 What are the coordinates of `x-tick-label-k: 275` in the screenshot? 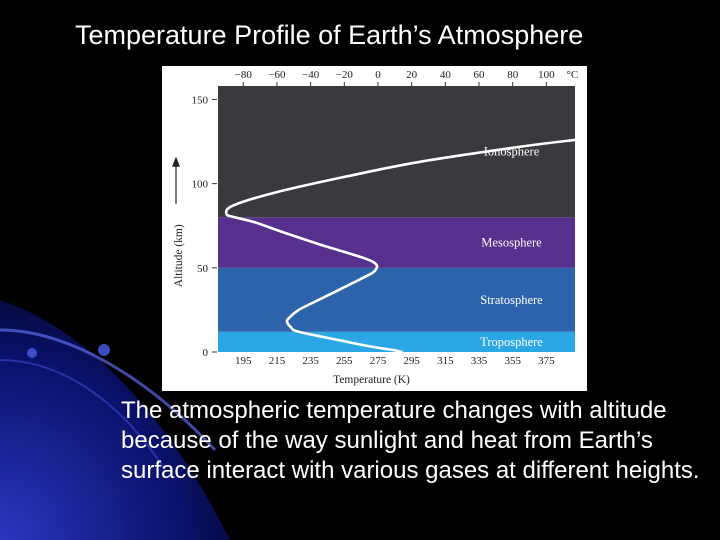 It's located at (378, 361).